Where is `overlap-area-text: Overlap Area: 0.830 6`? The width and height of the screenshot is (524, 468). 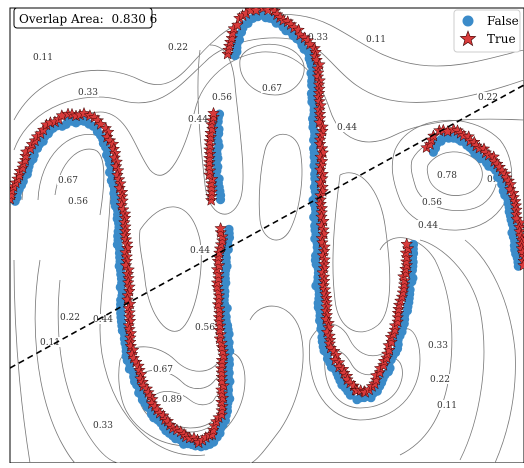
overlap-area-text: Overlap Area: 0.830 6 is located at coordinates (88, 19).